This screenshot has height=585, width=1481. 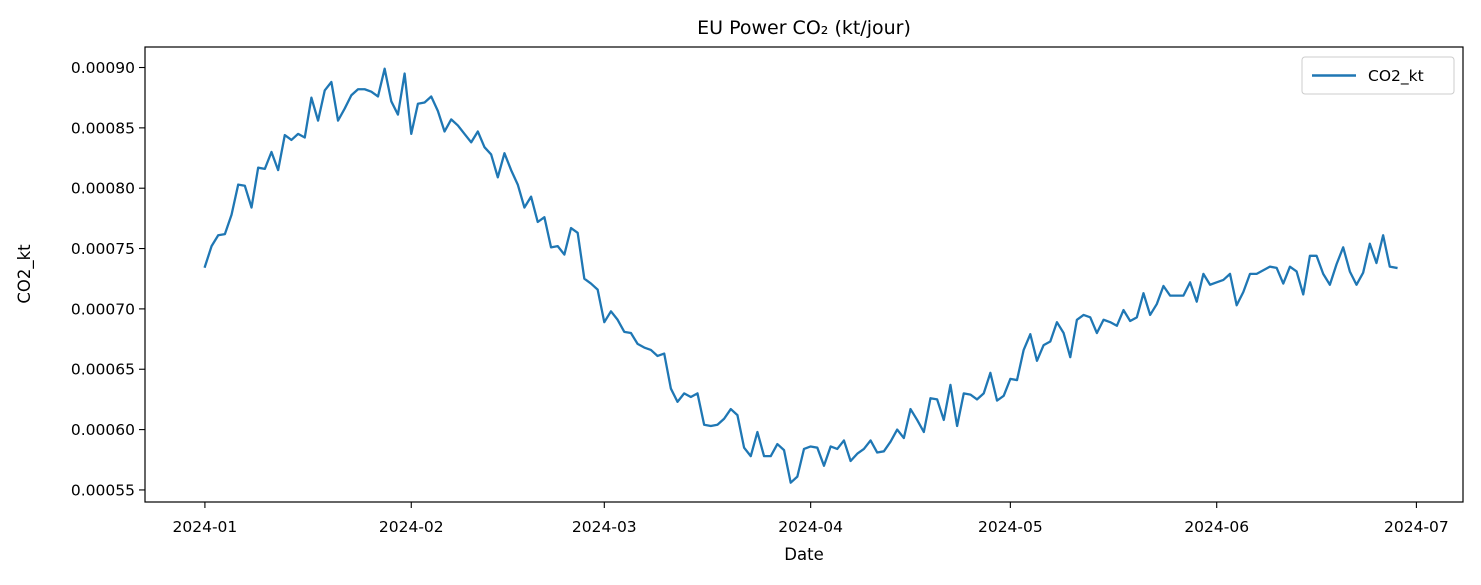 What do you see at coordinates (103, 68) in the screenshot?
I see `y-tick-label: 0.00090` at bounding box center [103, 68].